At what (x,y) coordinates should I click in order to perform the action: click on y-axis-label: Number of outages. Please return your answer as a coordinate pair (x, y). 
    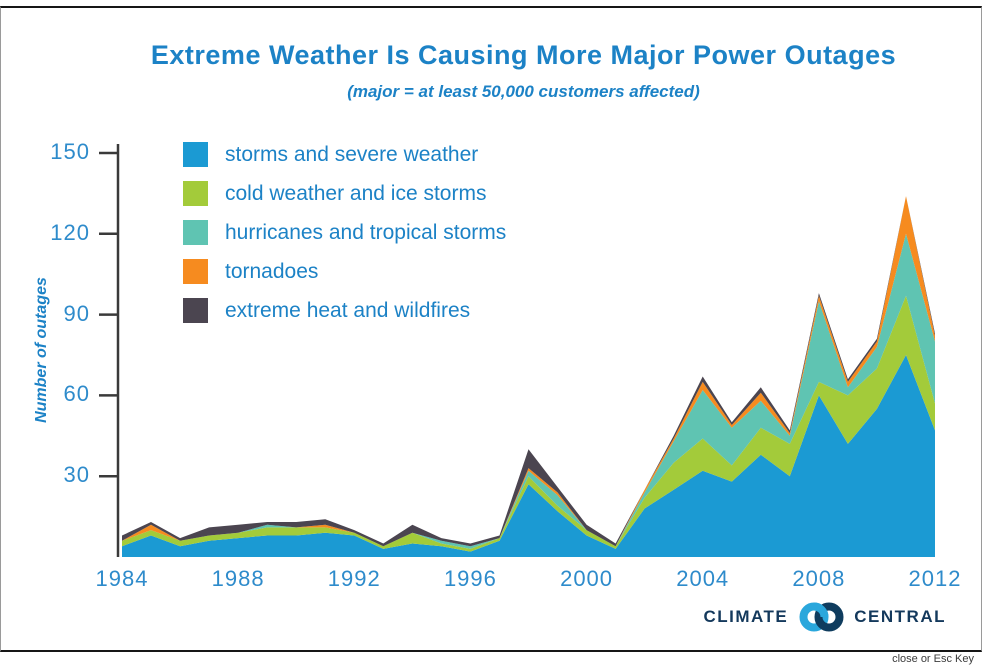
    Looking at the image, I should click on (41, 350).